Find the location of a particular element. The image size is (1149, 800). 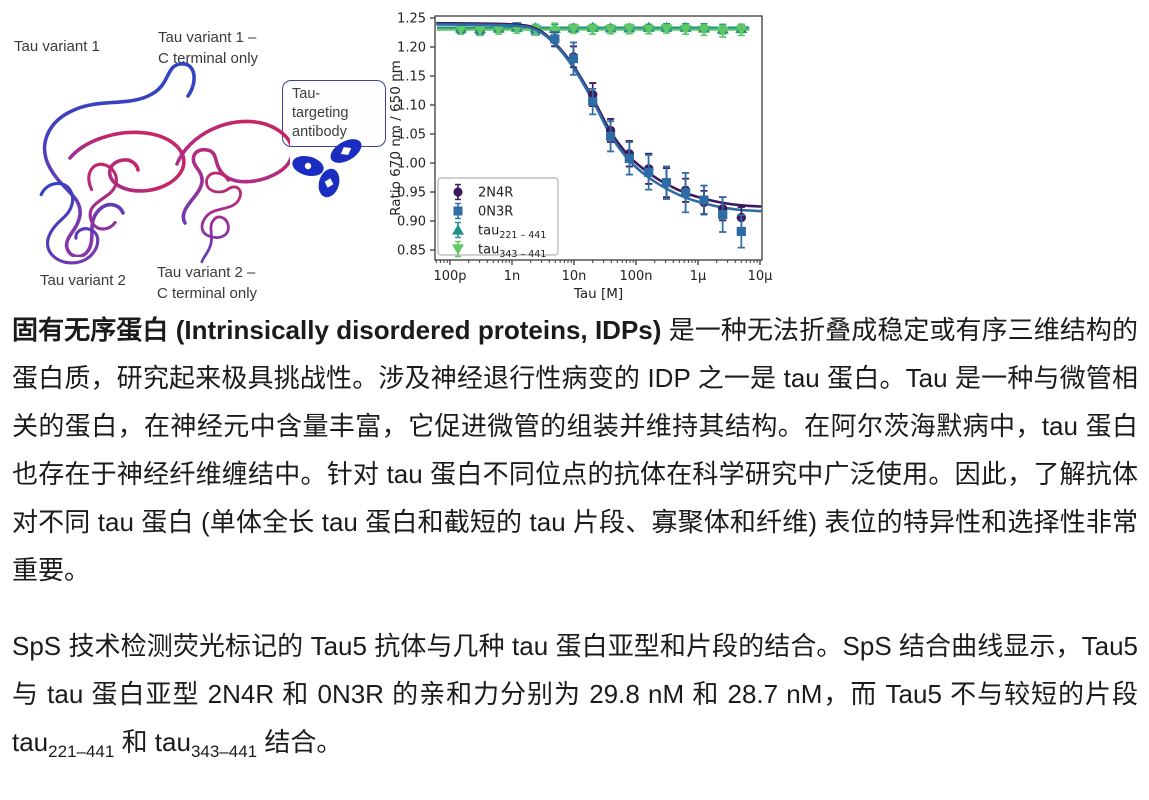

tau-343-441-subscript: 343–441 is located at coordinates (224, 752).